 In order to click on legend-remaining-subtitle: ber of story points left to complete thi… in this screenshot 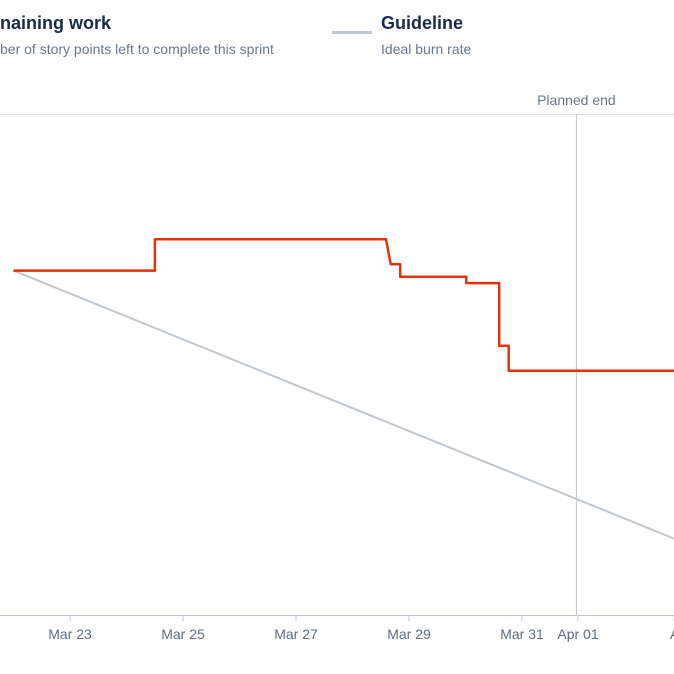, I will do `click(137, 49)`.